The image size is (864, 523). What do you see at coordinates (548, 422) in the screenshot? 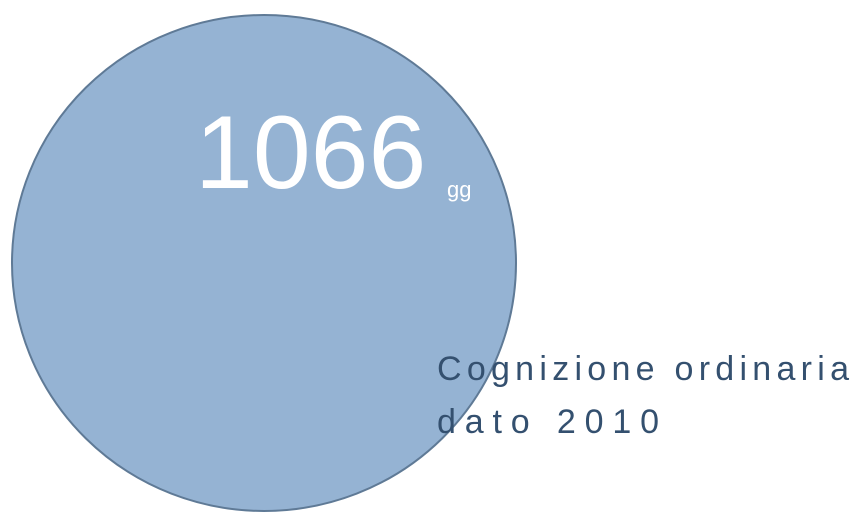
I see `caption-line: dato 2010` at bounding box center [548, 422].